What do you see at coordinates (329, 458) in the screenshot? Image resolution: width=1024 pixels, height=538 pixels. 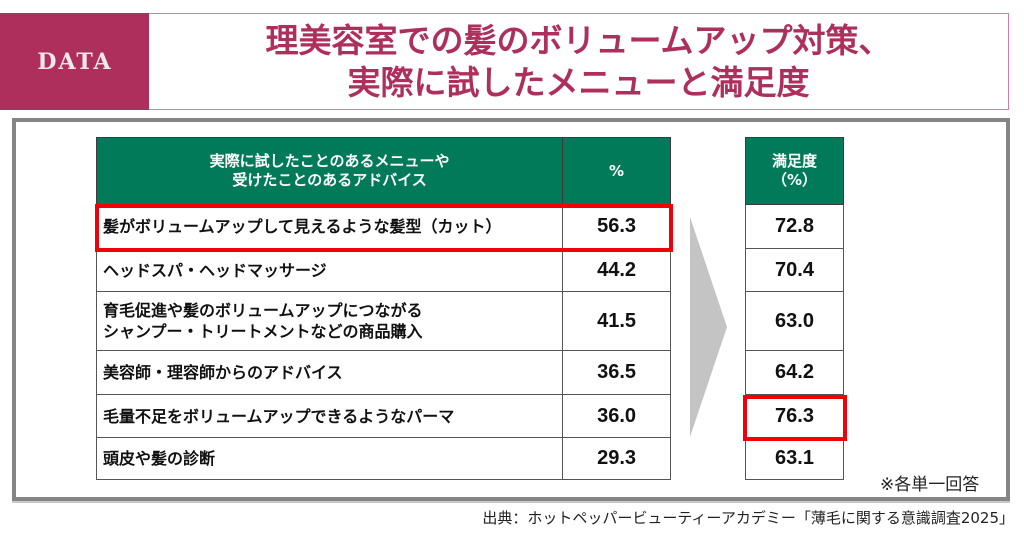 I see `row-label: 頭皮や髪の診断` at bounding box center [329, 458].